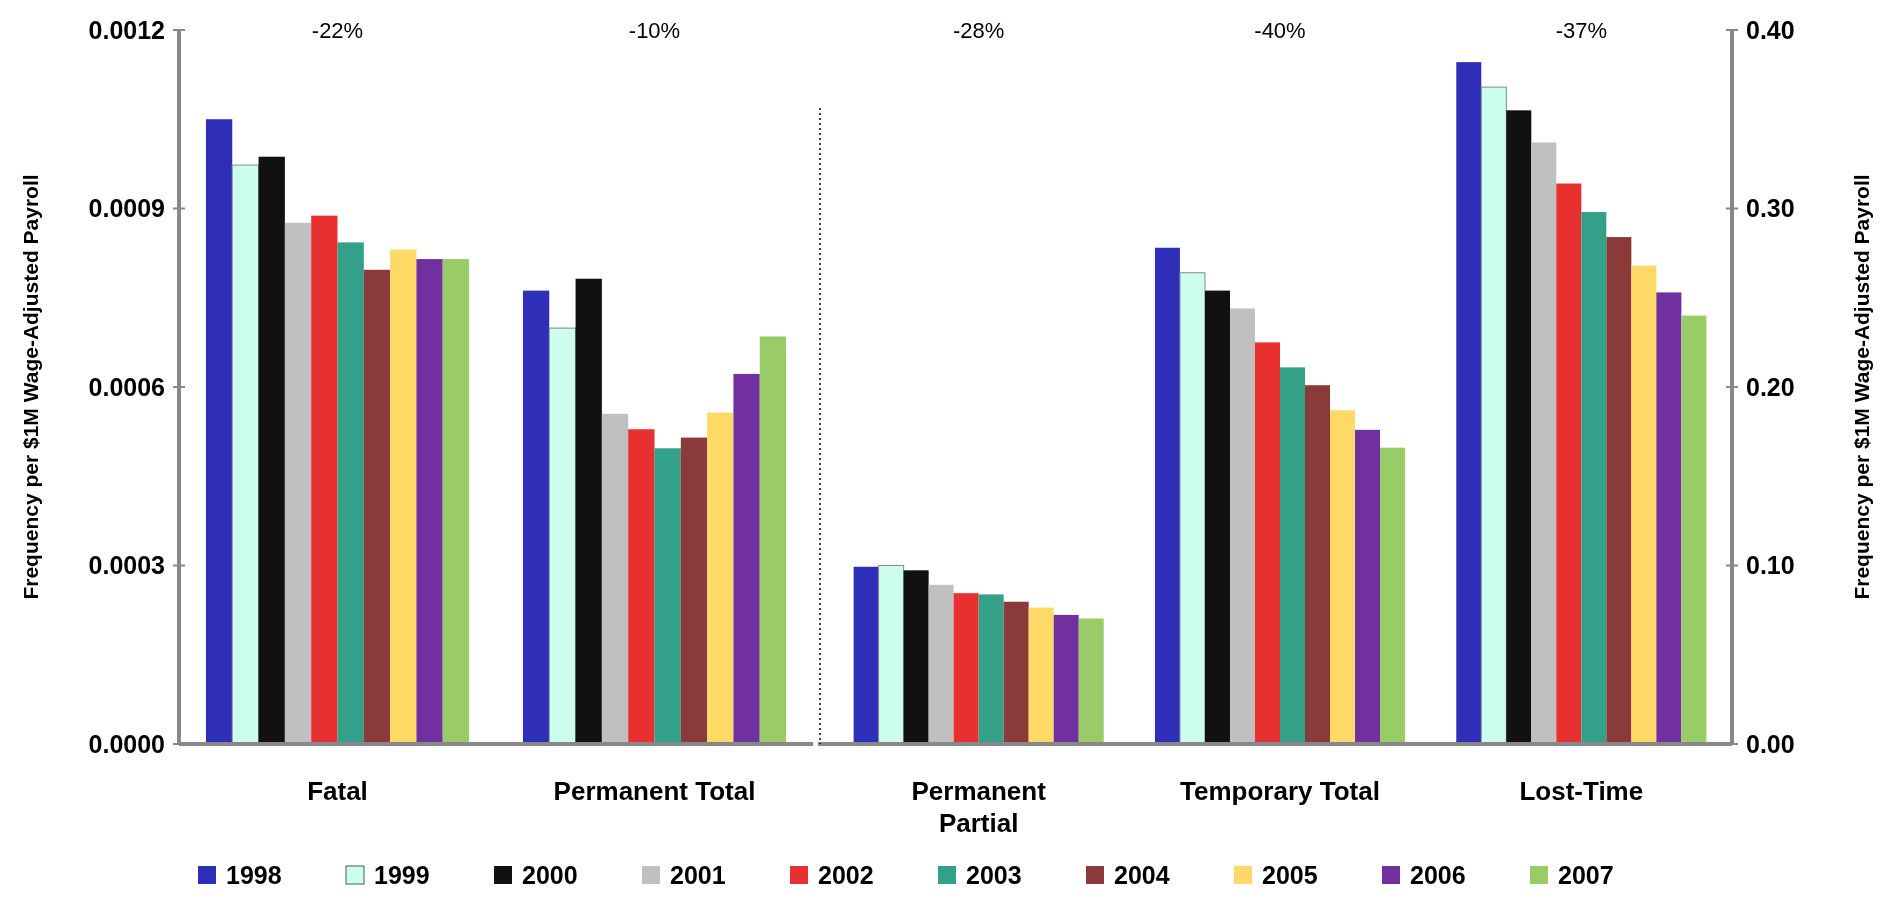 Image resolution: width=1892 pixels, height=908 pixels. I want to click on y2-tick-label: 0.40, so click(1770, 29).